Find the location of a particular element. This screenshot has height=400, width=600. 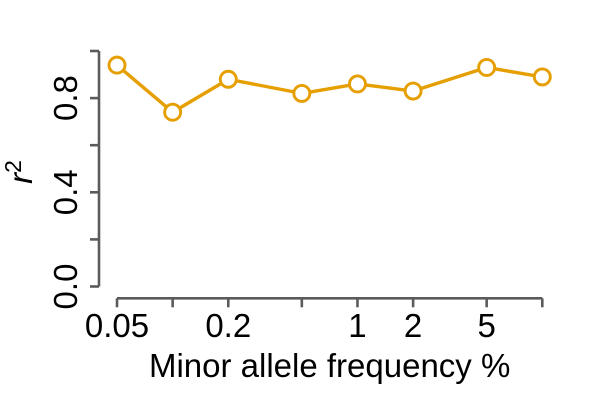

y-axis-title: r2 is located at coordinates (19, 172).